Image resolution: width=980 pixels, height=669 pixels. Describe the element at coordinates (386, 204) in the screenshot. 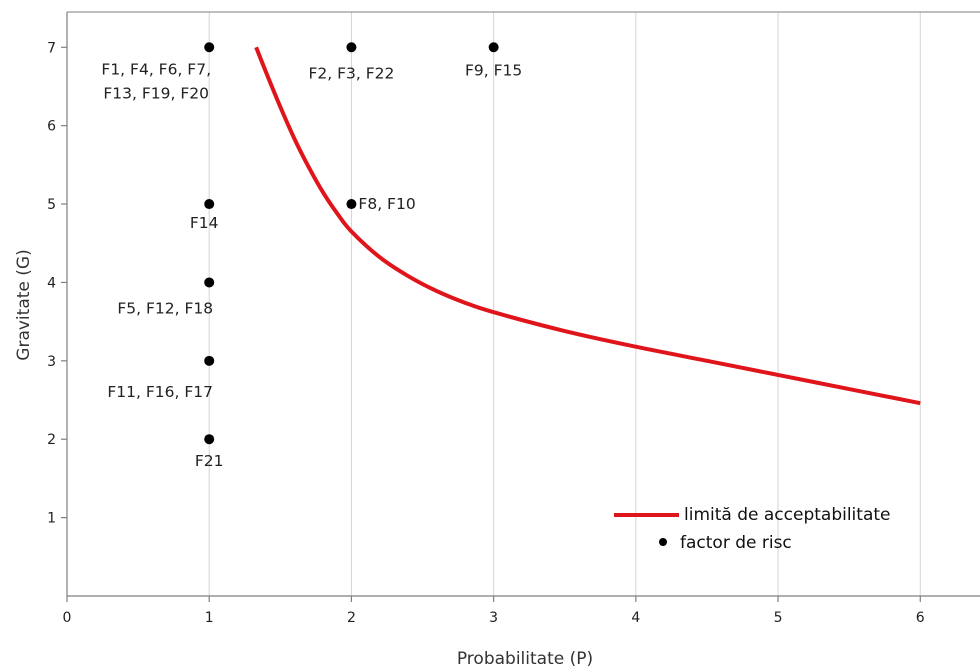

I see `risk-factor-label: F8, F10` at that location.